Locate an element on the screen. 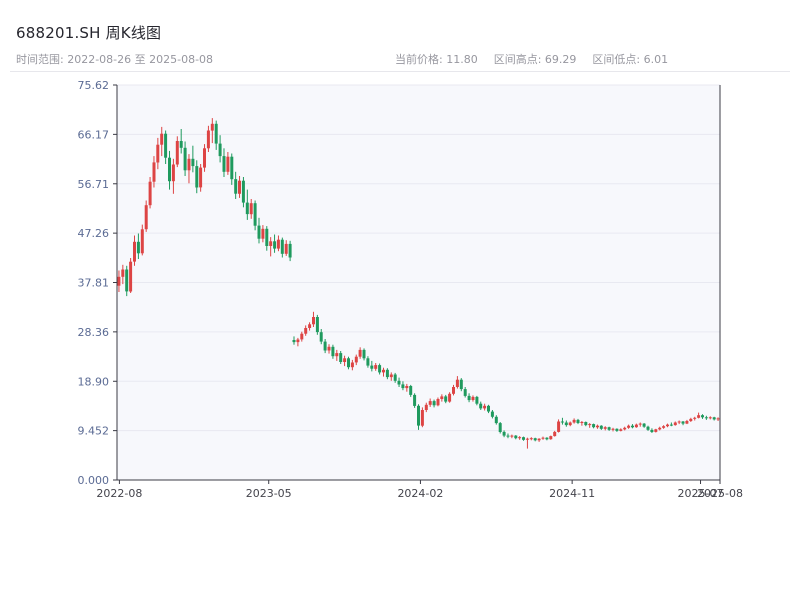 The width and height of the screenshot is (800, 600). x-tick-label: 2023-05 is located at coordinates (269, 493).